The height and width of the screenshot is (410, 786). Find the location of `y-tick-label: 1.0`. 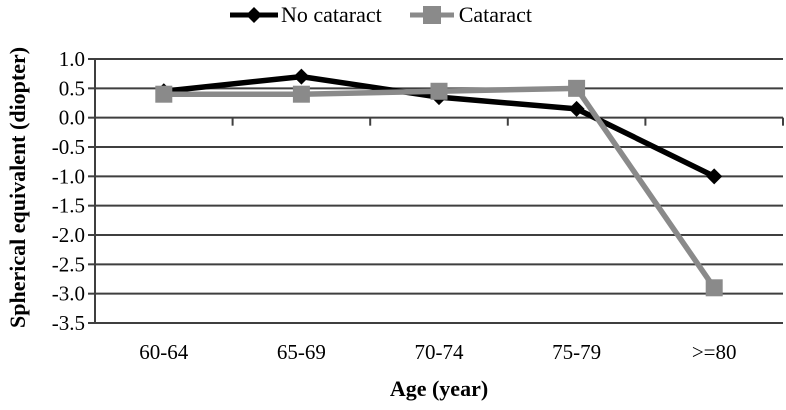

y-tick-label: 1.0 is located at coordinates (72, 59).